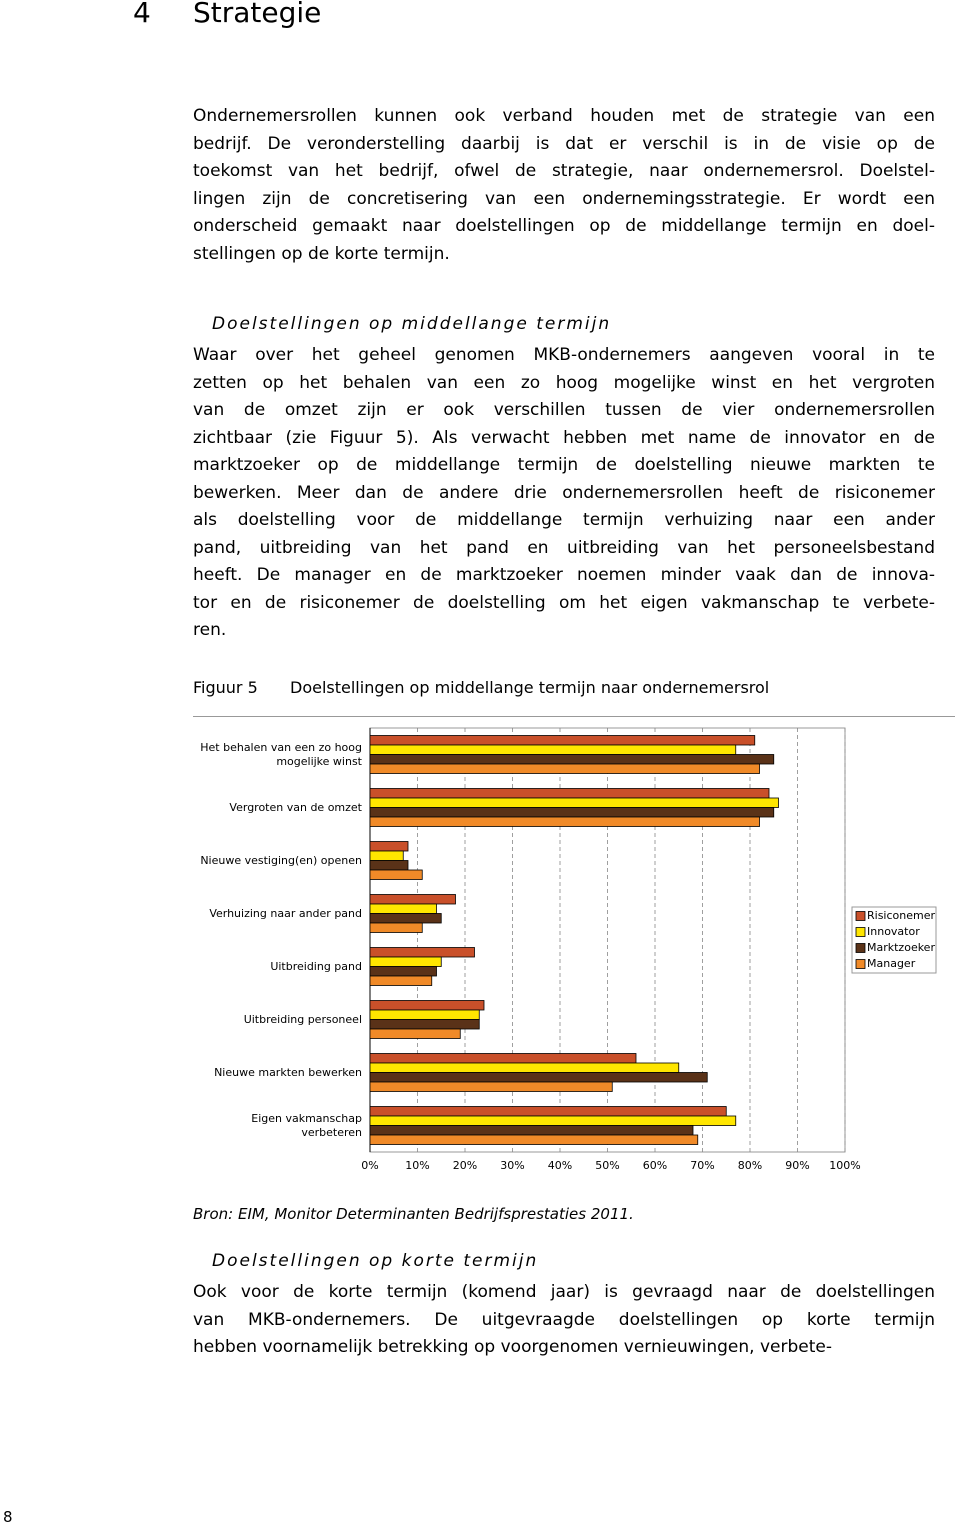 This screenshot has width=960, height=1525. What do you see at coordinates (316, 966) in the screenshot?
I see `y-tick-label: Uitbreiding pand` at bounding box center [316, 966].